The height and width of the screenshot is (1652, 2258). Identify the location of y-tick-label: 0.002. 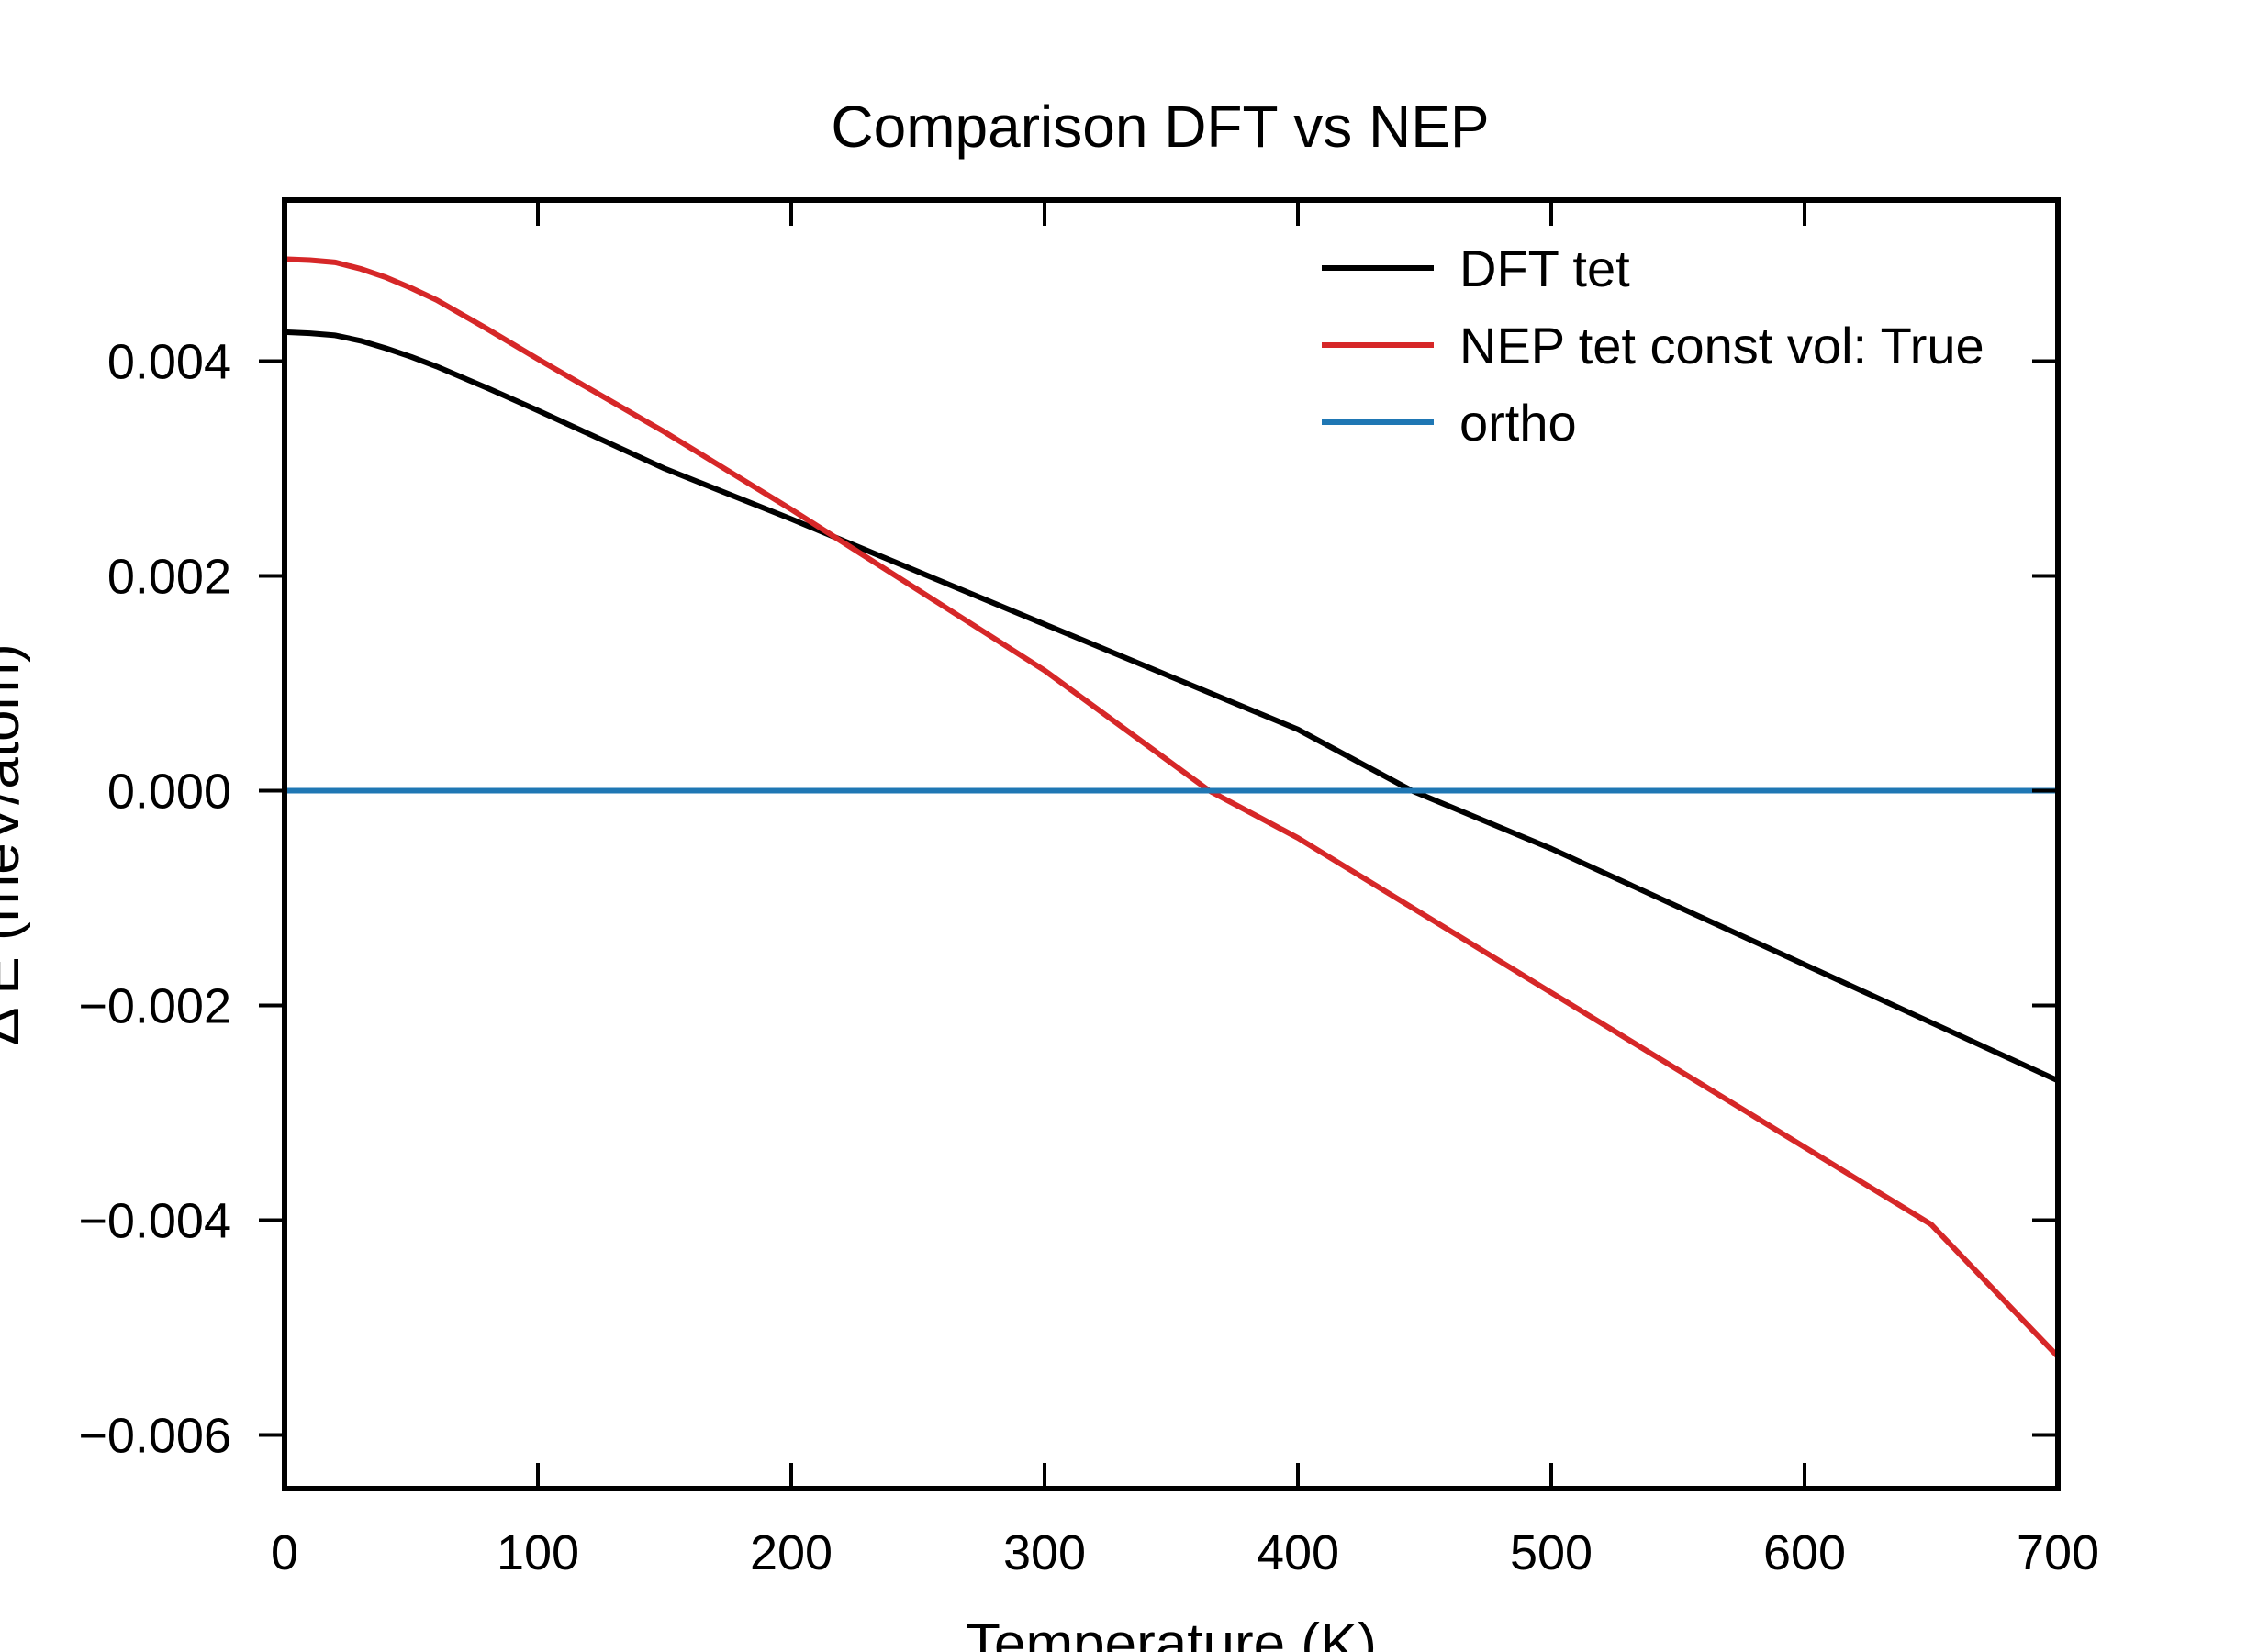
(169, 578).